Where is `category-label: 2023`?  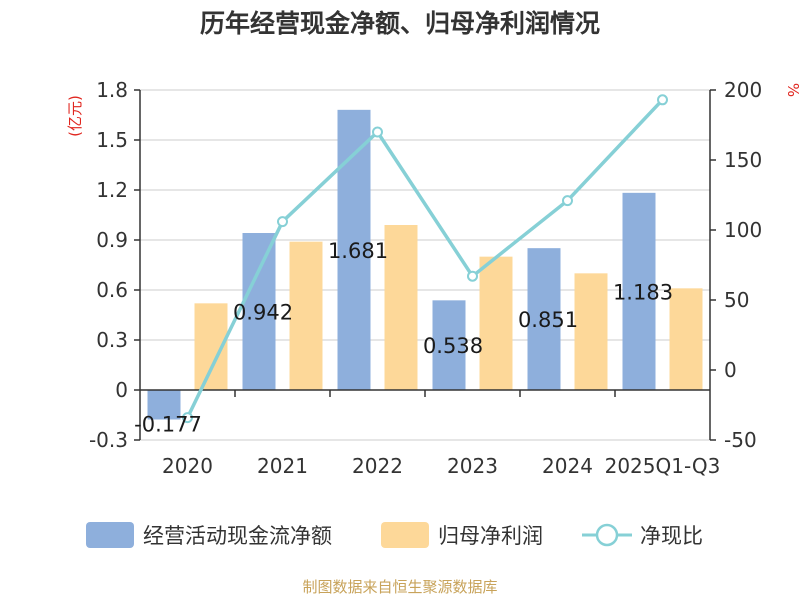
category-label: 2023 is located at coordinates (472, 466).